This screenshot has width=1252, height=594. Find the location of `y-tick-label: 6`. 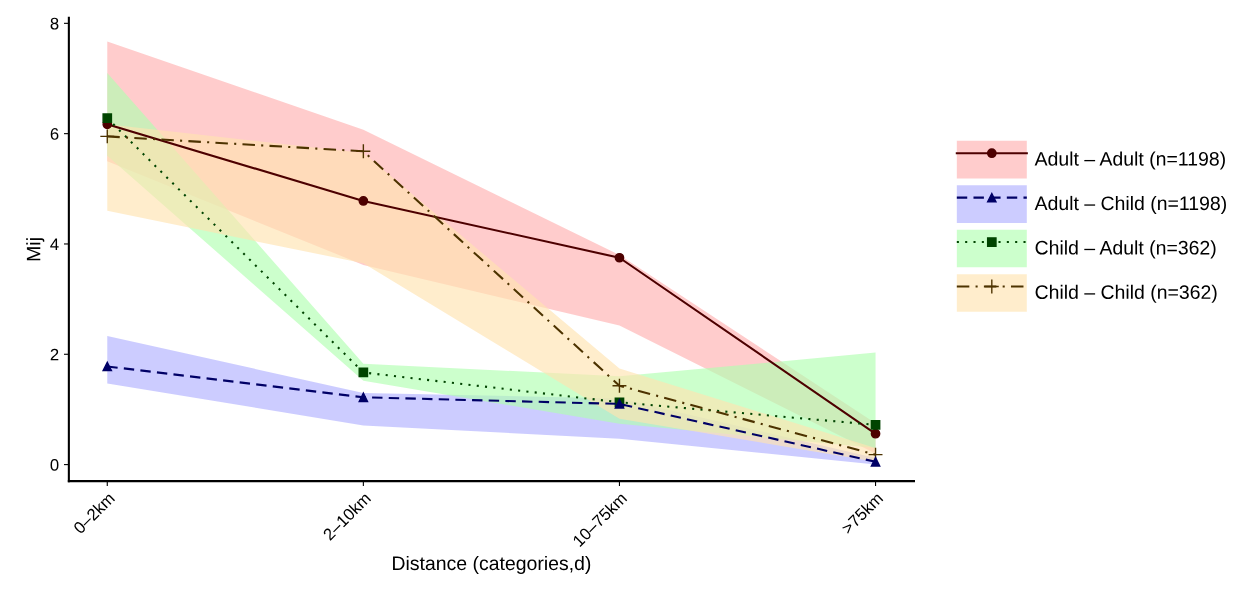

y-tick-label: 6 is located at coordinates (54, 134).